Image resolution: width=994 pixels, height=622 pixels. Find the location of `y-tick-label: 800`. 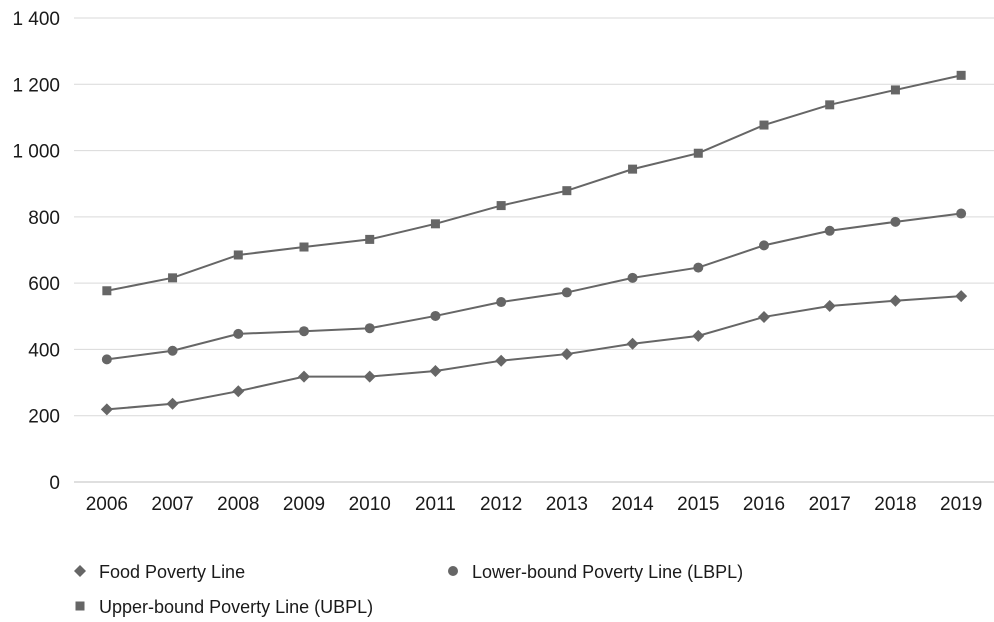

y-tick-label: 800 is located at coordinates (44, 218).